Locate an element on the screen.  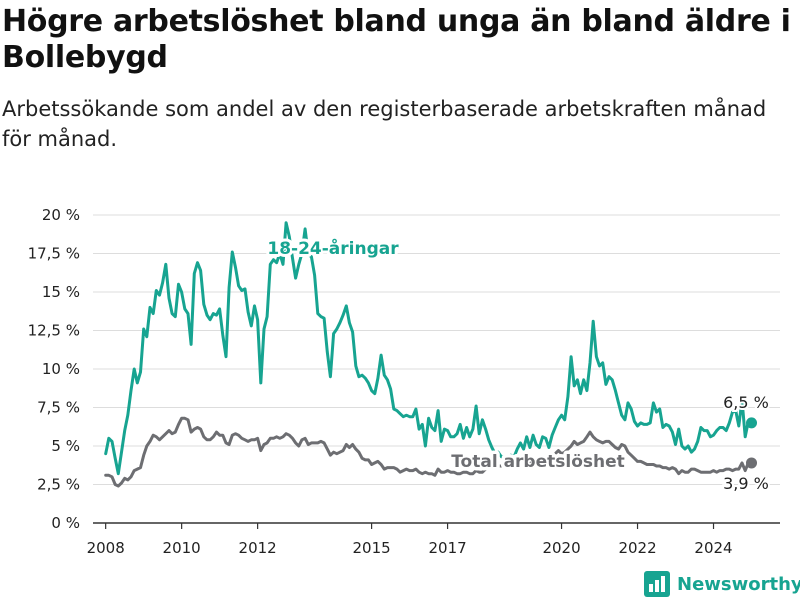
total-end-value-label: 3,9 % is located at coordinates (746, 483).